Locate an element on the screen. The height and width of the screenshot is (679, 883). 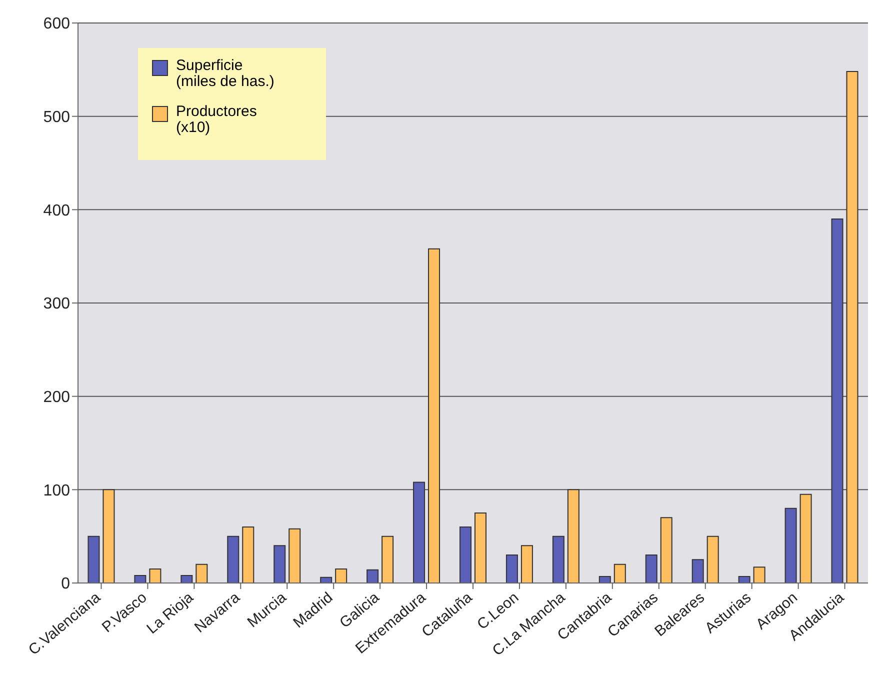
y-tick-label: 400 is located at coordinates (56, 211).